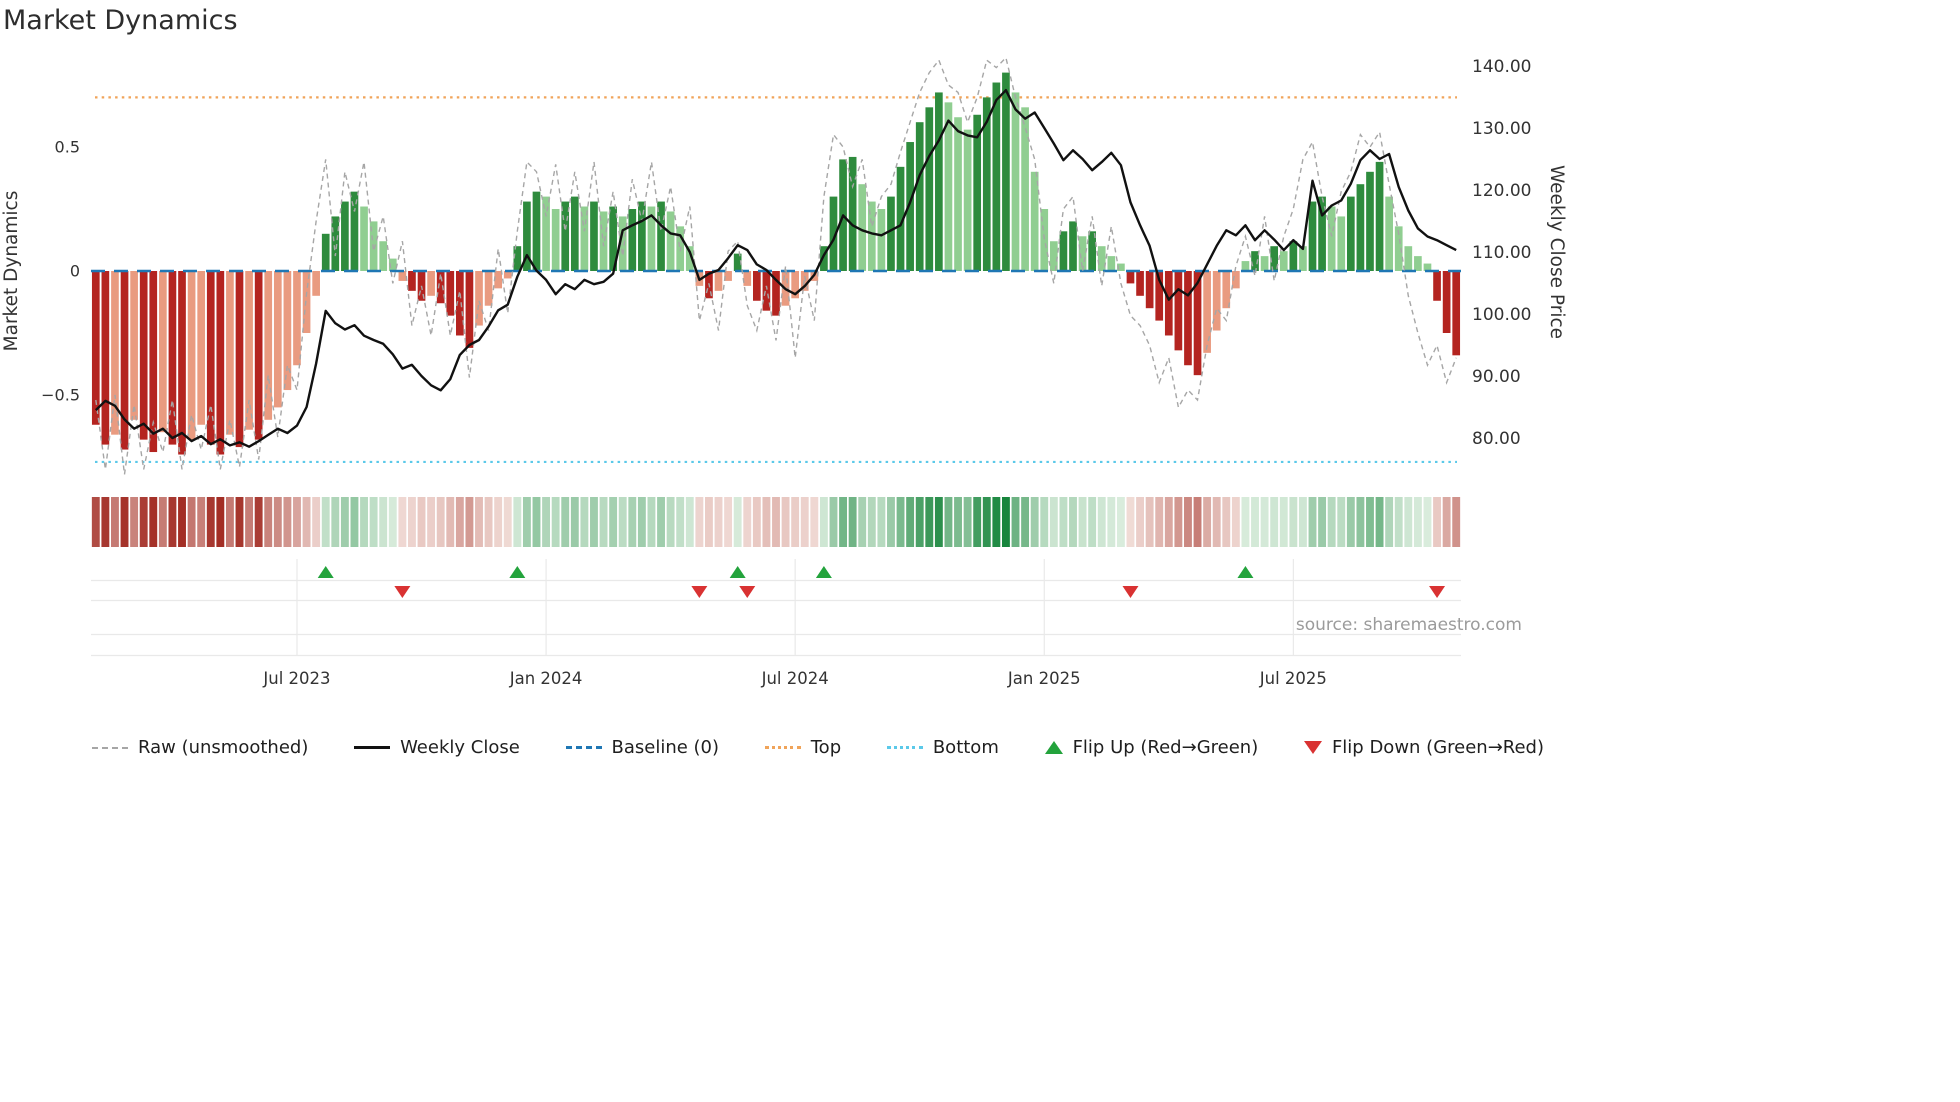  What do you see at coordinates (665, 747) in the screenshot?
I see `legend-label: Baseline (0)` at bounding box center [665, 747].